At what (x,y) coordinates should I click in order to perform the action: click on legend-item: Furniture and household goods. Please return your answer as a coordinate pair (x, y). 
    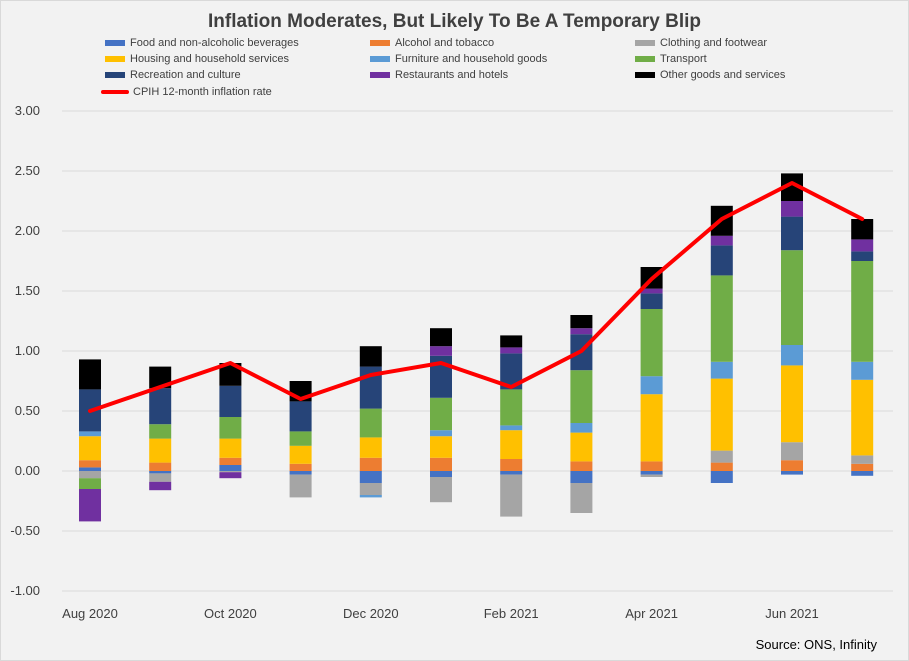
    Looking at the image, I should click on (458, 59).